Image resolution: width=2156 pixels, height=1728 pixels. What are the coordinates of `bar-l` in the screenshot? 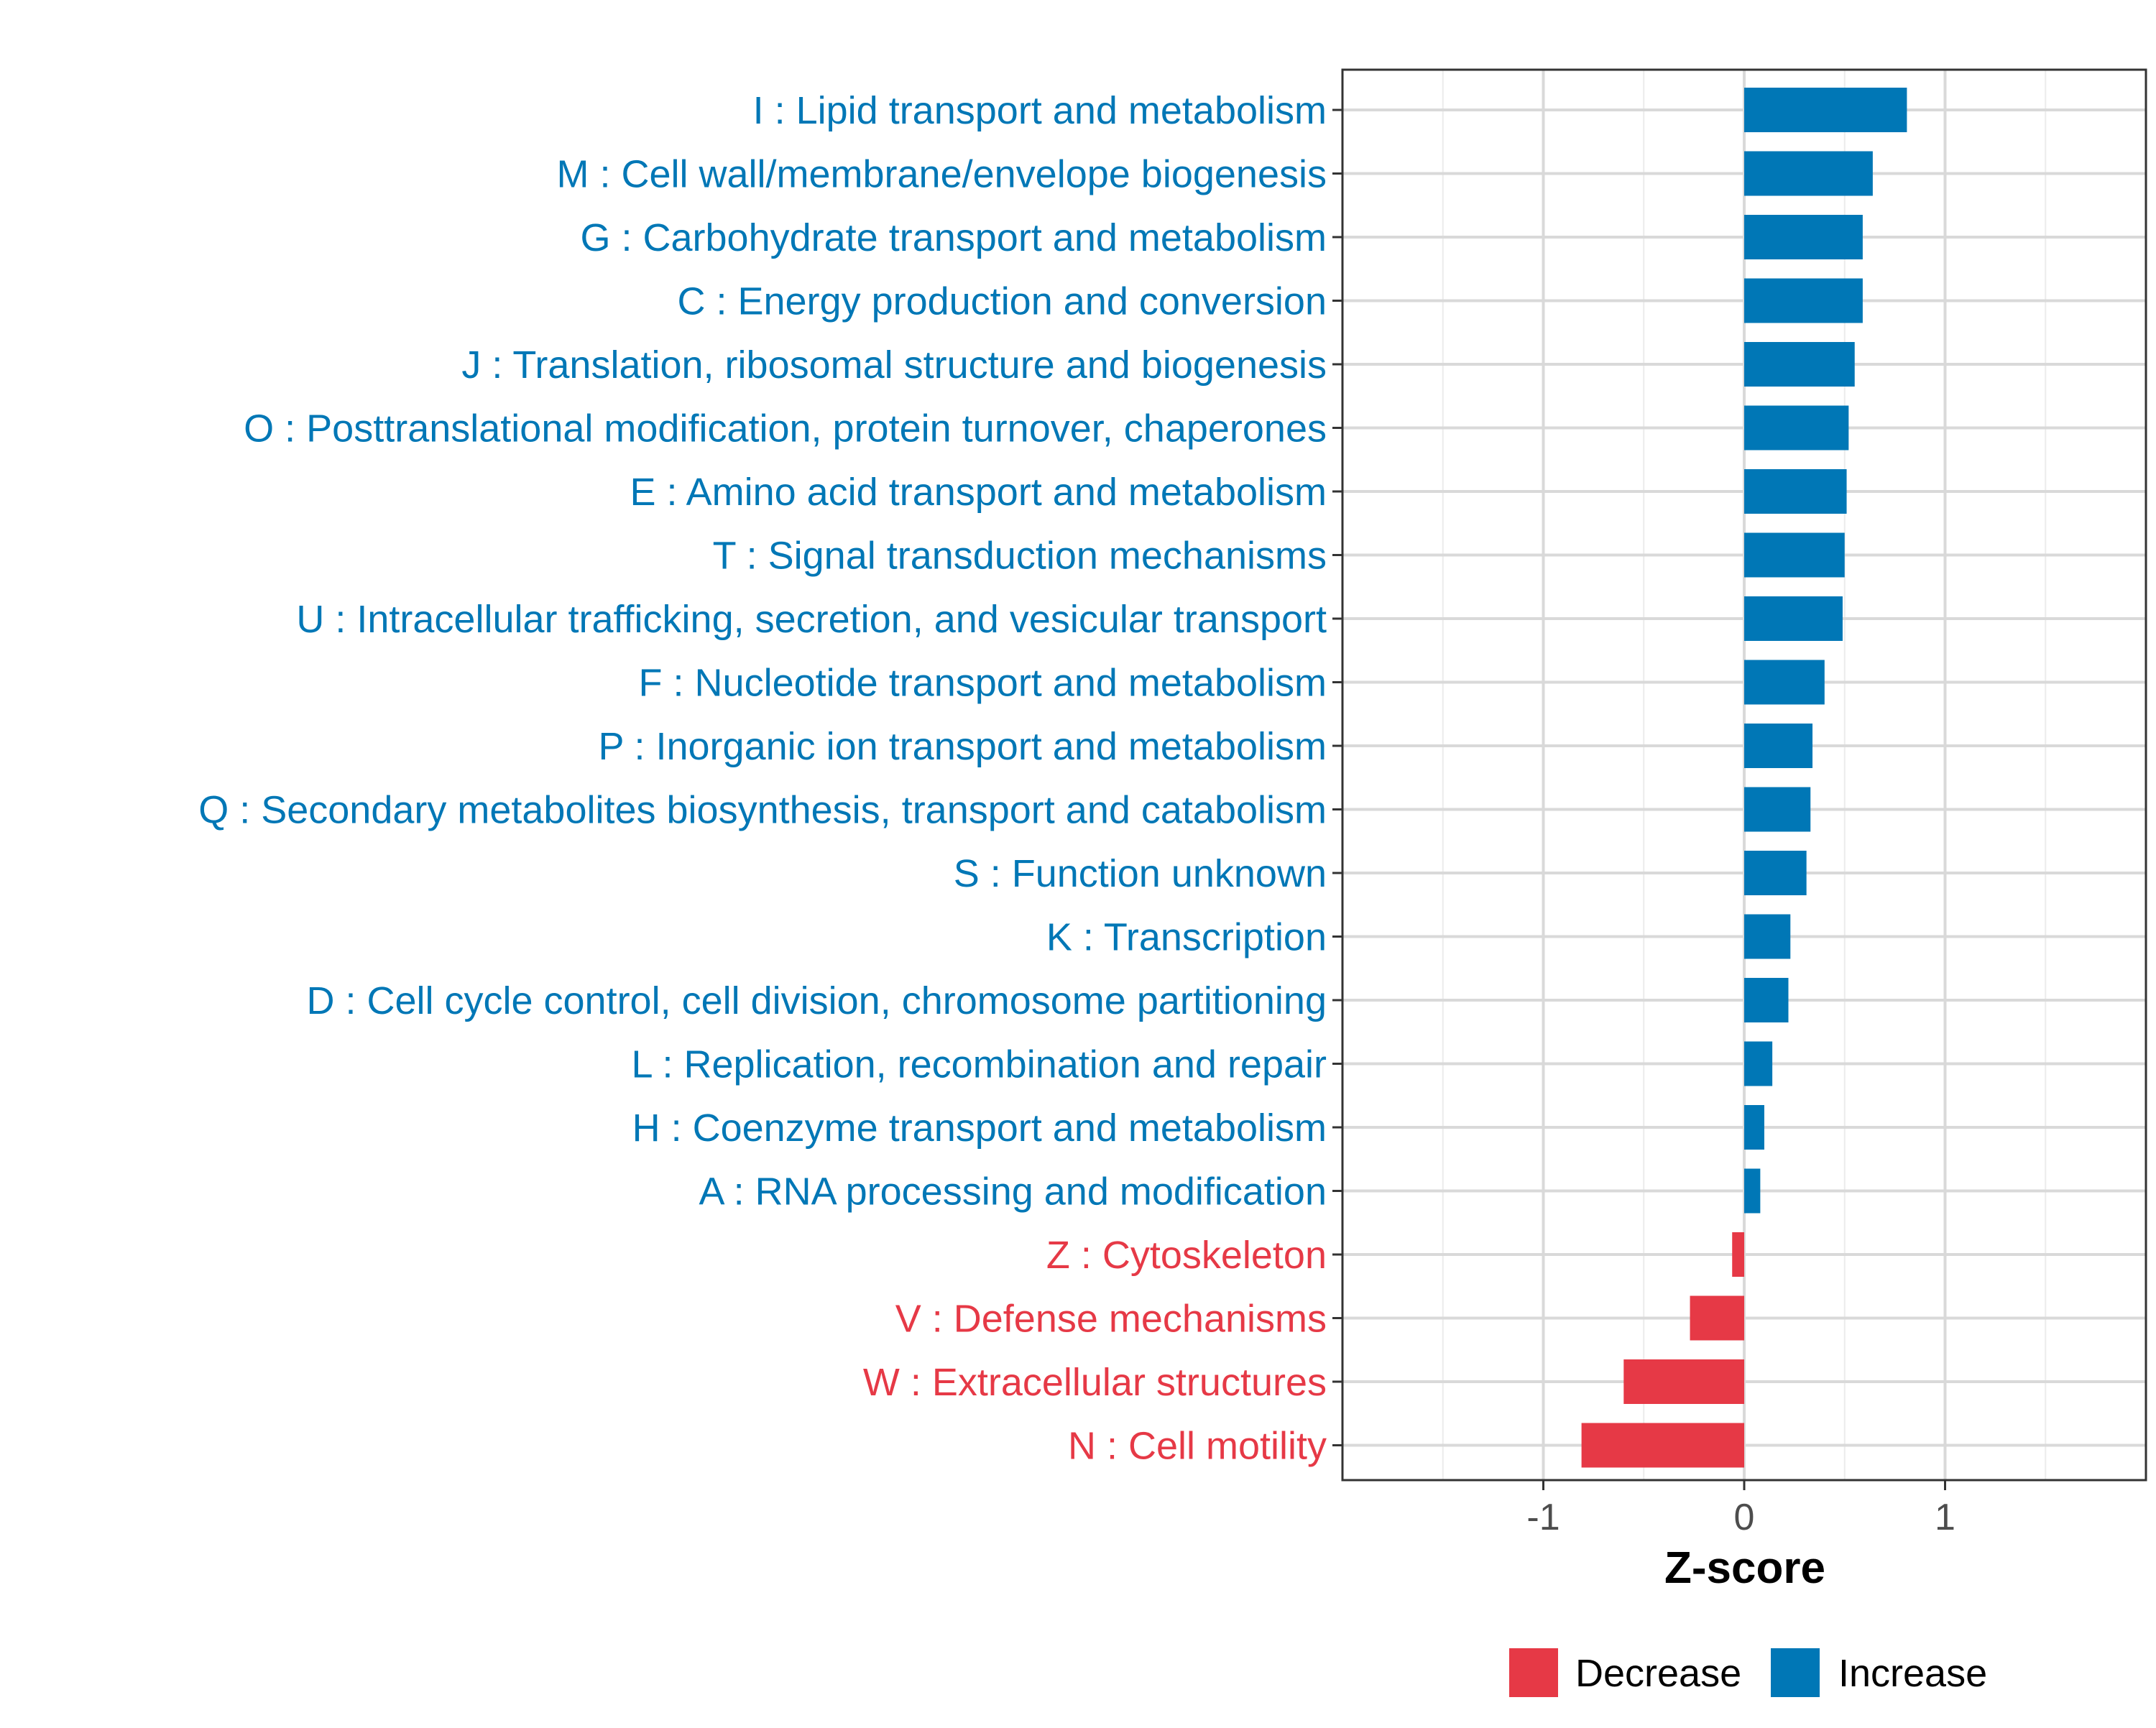 It's located at (1758, 1063).